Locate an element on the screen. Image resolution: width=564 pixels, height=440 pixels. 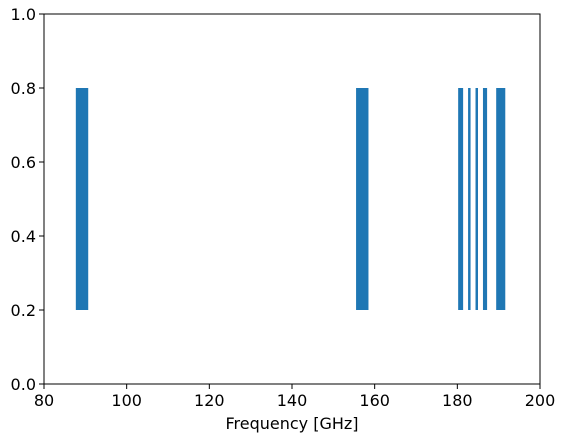
y-tick-label: 0.4 is located at coordinates (23, 236).